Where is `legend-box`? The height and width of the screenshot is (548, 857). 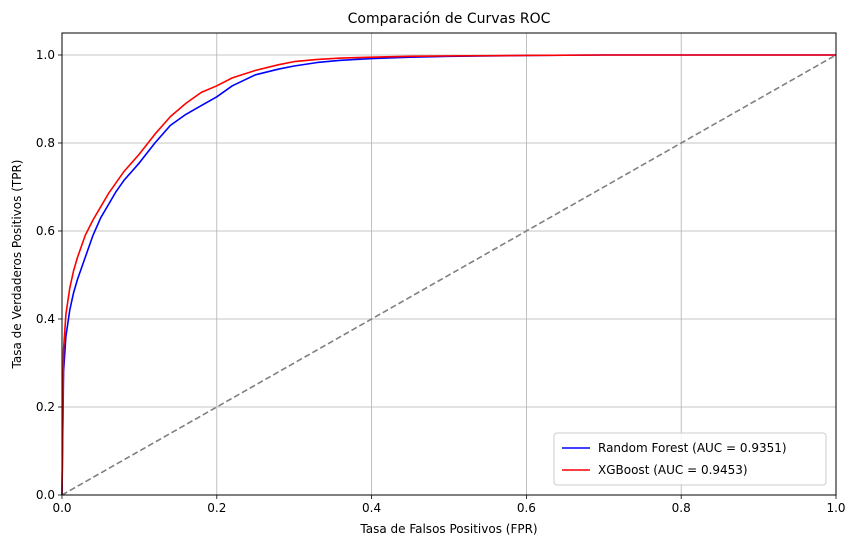 legend-box is located at coordinates (690, 459).